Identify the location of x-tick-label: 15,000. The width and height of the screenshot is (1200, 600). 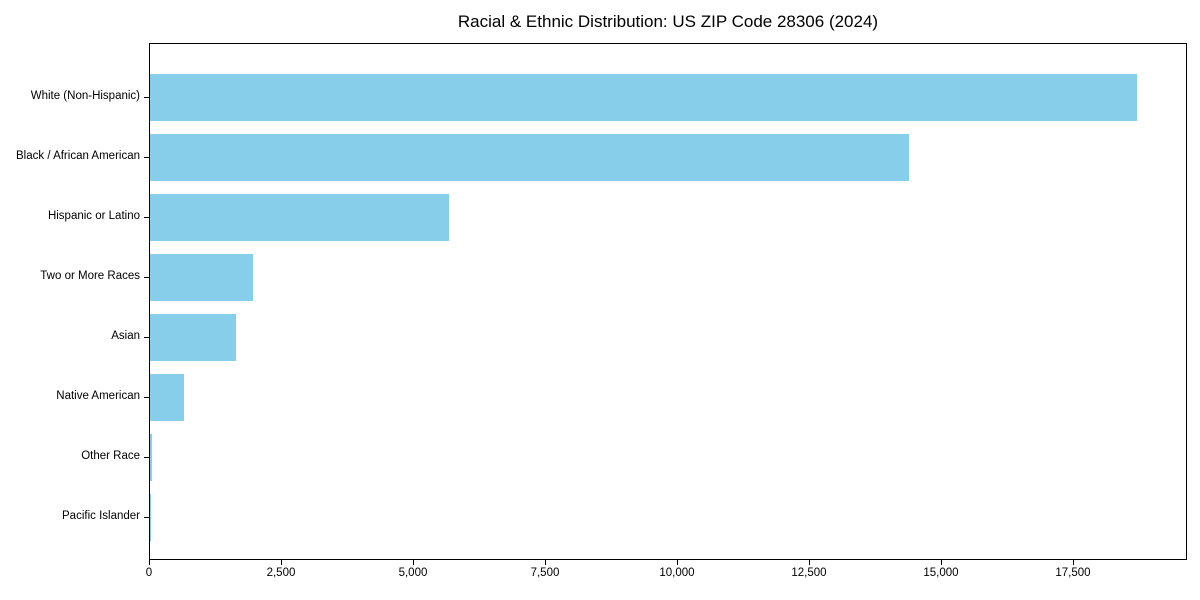
(941, 573).